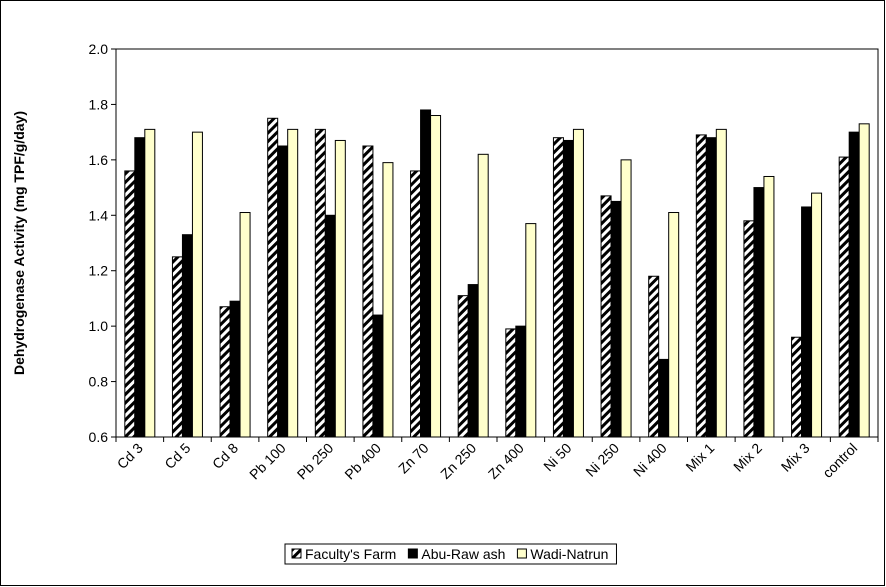  What do you see at coordinates (463, 554) in the screenshot?
I see `legend-label: Abu-Raw ash` at bounding box center [463, 554].